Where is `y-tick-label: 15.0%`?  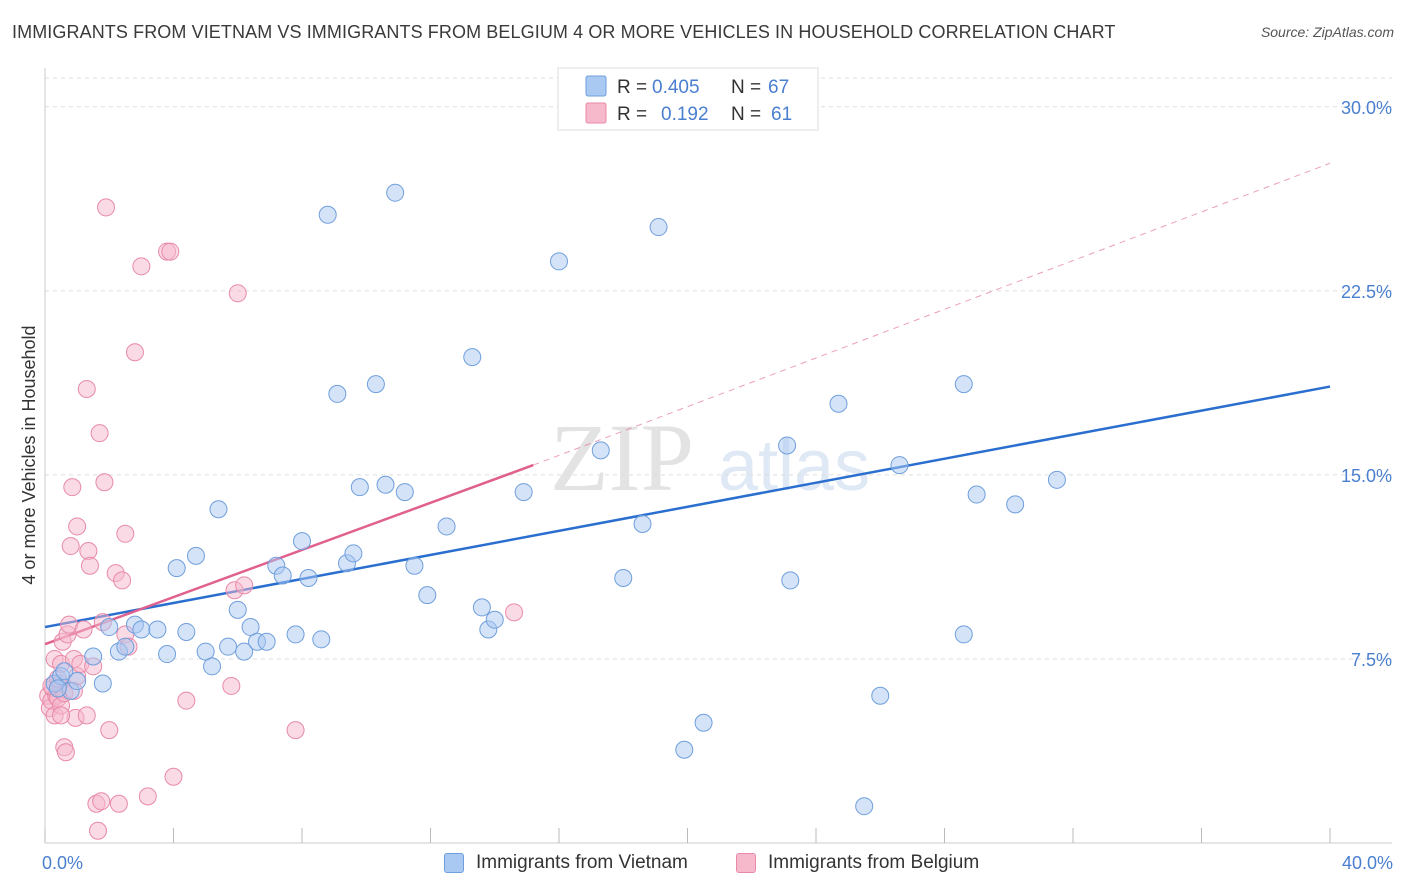 y-tick-label: 15.0% is located at coordinates (1366, 476).